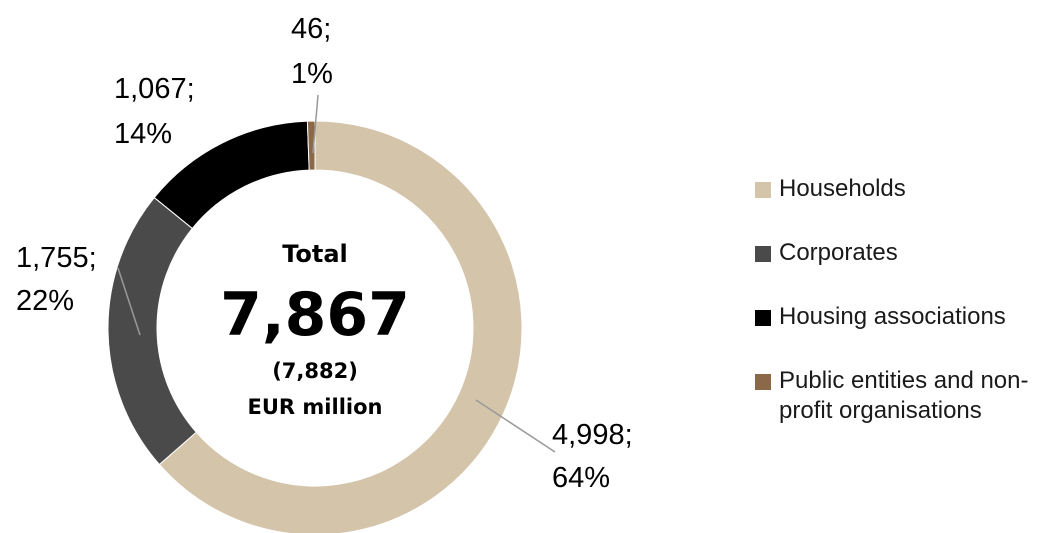 The image size is (1051, 533). Describe the element at coordinates (56, 258) in the screenshot. I see `slice-label-corporates-value: 1,755;` at that location.